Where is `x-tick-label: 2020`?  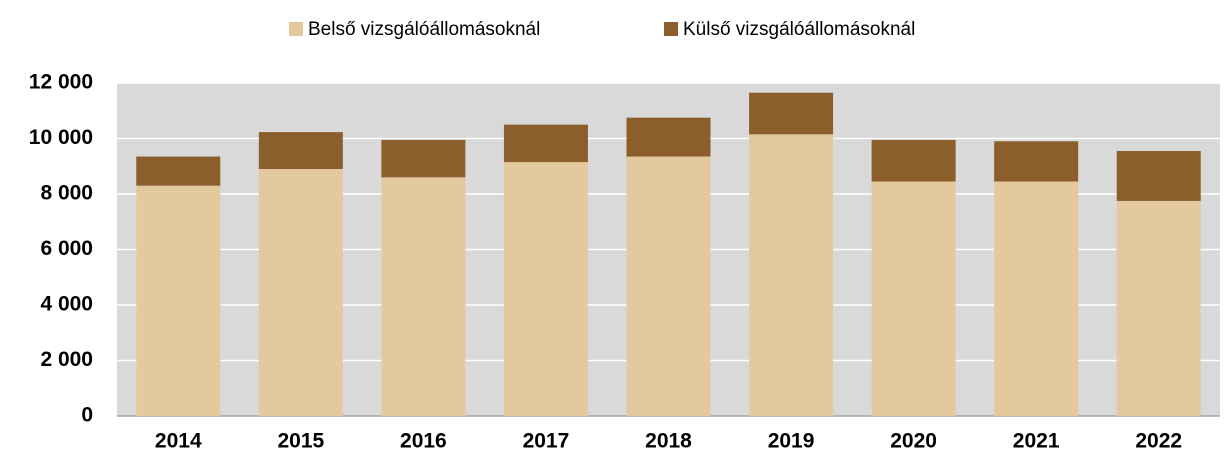
x-tick-label: 2020 is located at coordinates (913, 441).